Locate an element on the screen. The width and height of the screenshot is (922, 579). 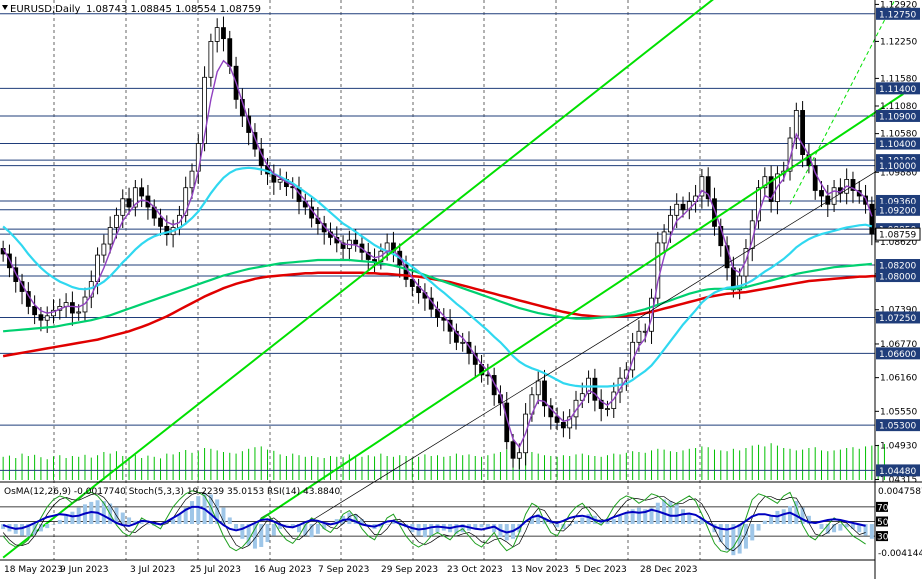
date-label-3: 25 Jul 2023 is located at coordinates (215, 570).